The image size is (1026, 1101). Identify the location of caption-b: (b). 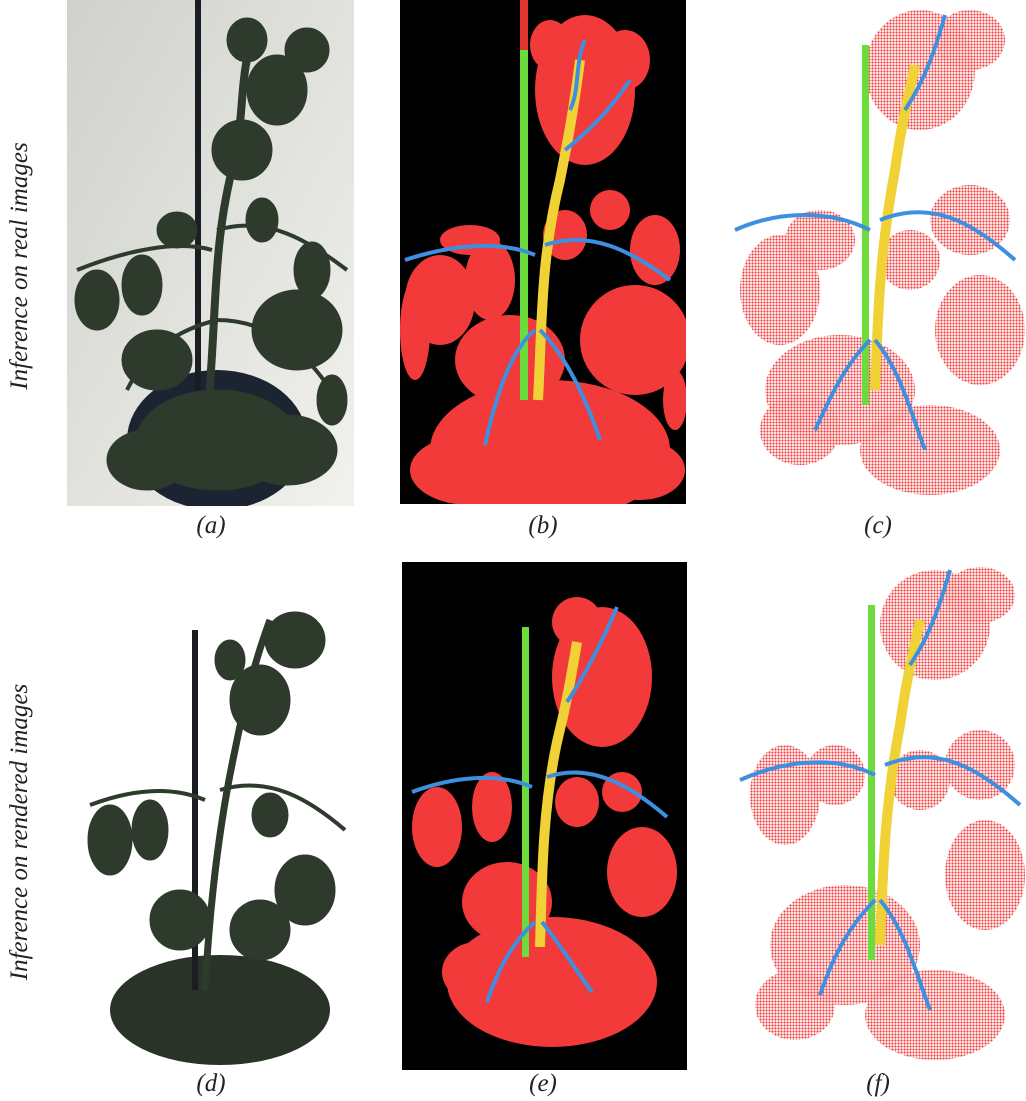
(543, 525).